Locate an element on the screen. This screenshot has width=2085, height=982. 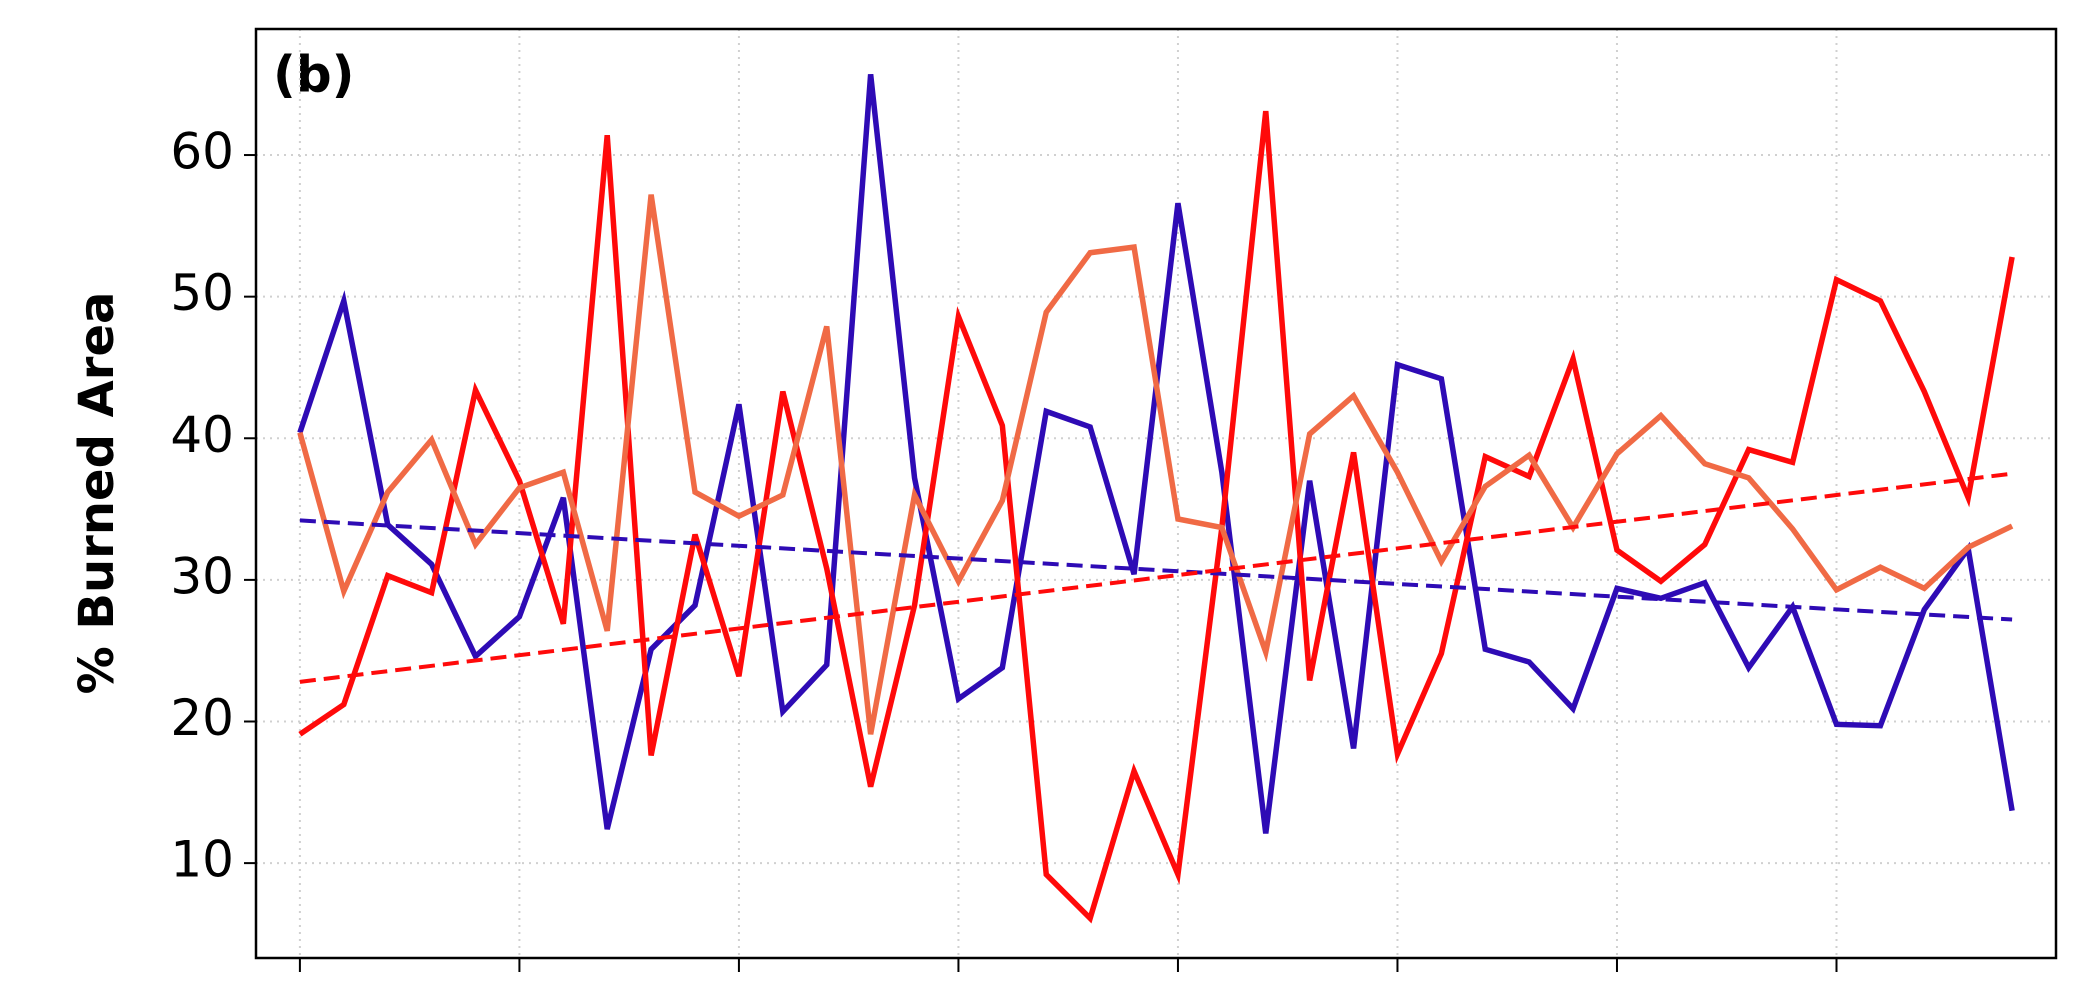
trend-line is located at coordinates (1156, 570).